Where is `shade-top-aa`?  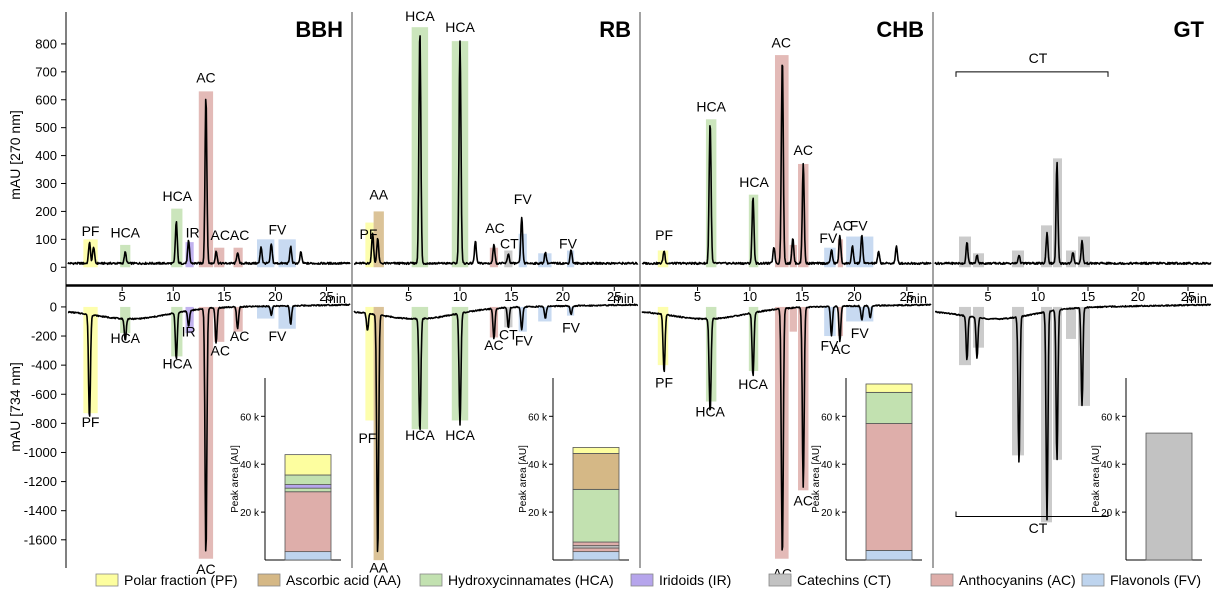 shade-top-aa is located at coordinates (378, 239).